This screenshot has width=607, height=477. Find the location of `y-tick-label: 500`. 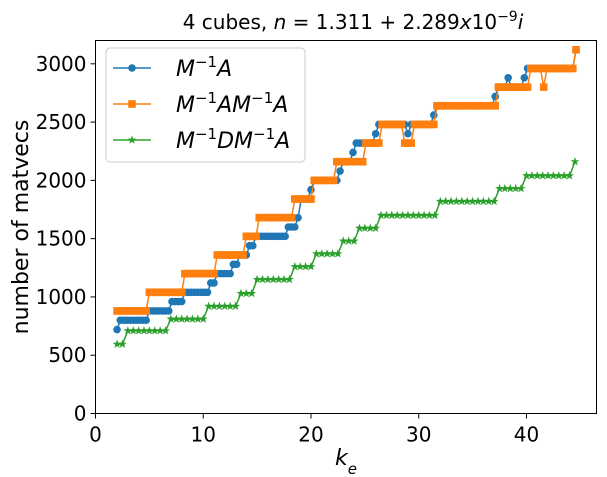

y-tick-label: 500 is located at coordinates (67, 355).